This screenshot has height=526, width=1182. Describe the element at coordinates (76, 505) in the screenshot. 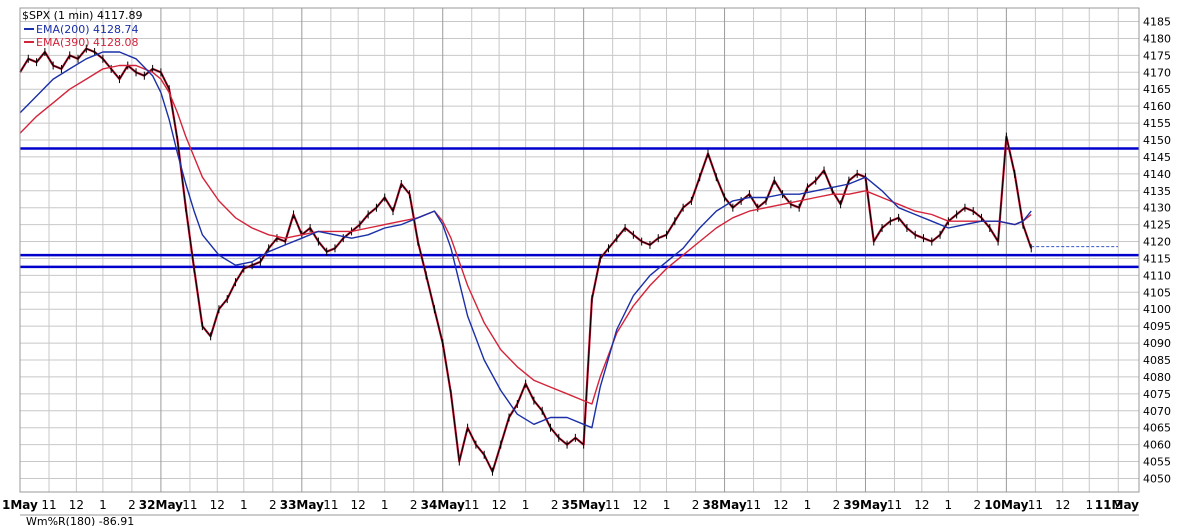

I see `x-tick-label-2: 12` at that location.